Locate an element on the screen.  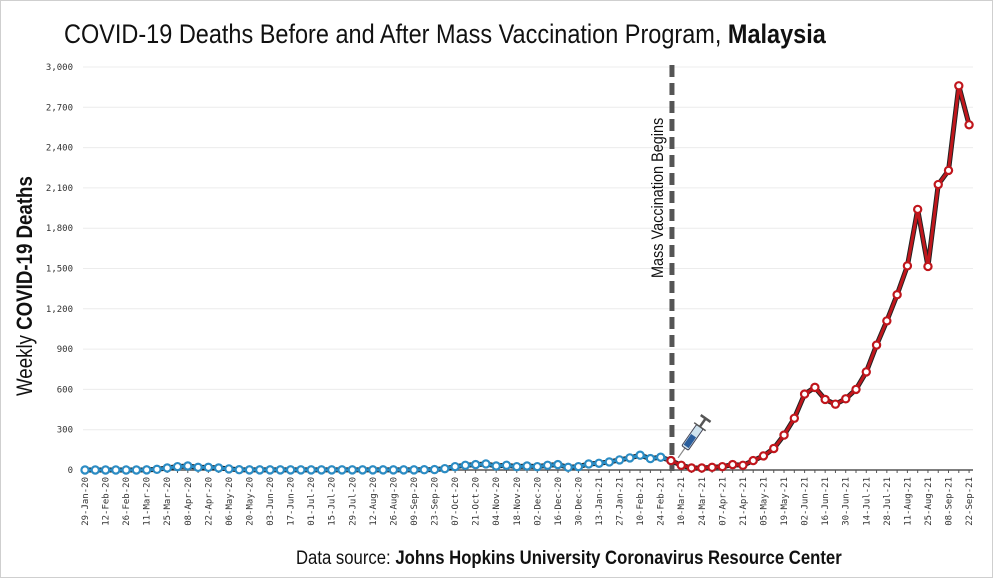
y-tick-label: 900 is located at coordinates (65, 350).